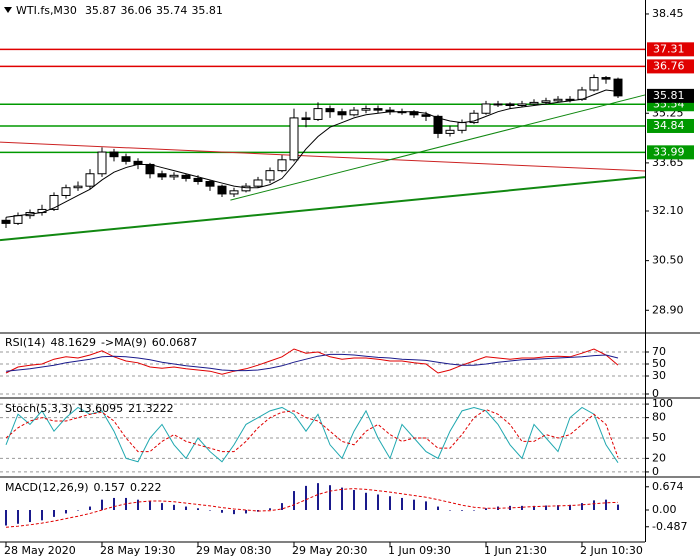  Describe the element at coordinates (47, 487) in the screenshot. I see `indicator-name: MACD(12,26,9)` at that location.